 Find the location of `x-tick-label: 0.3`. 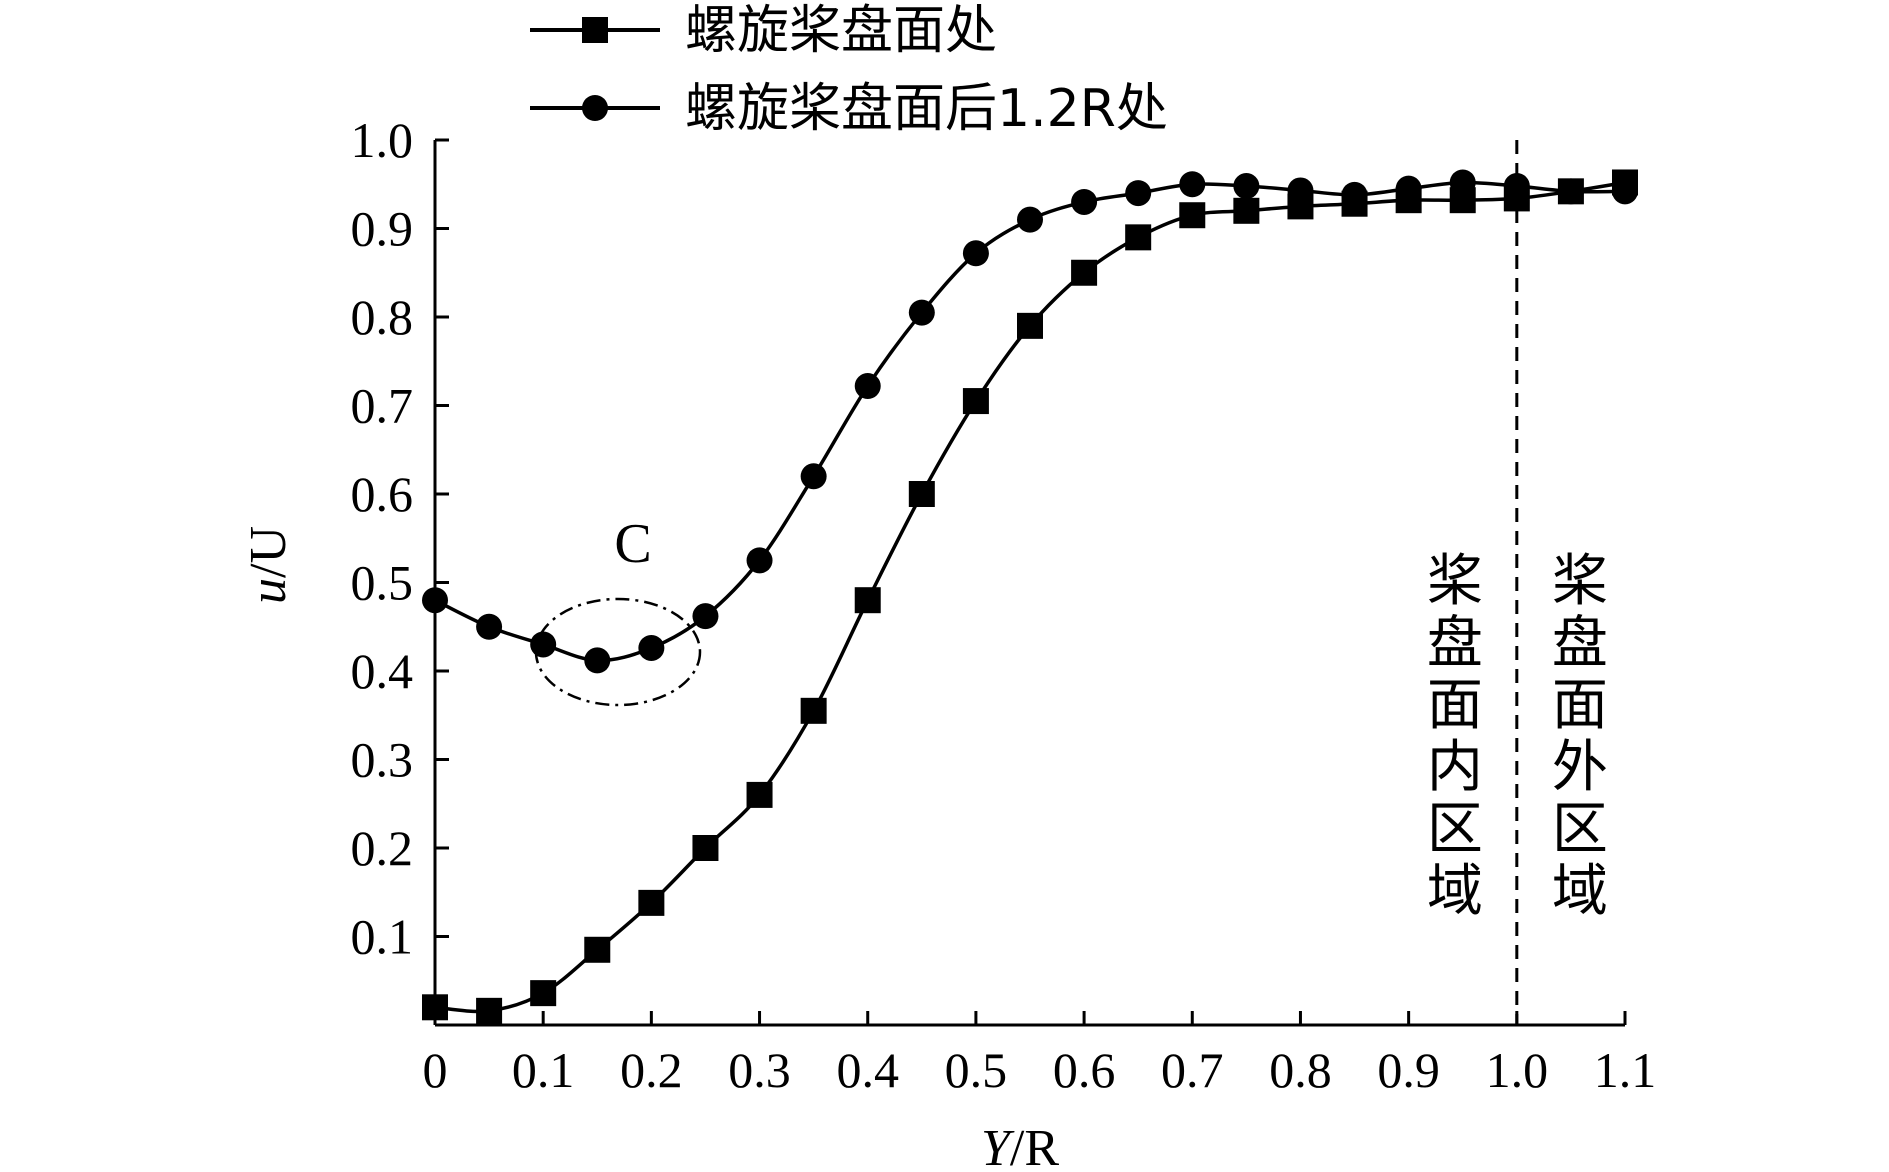

x-tick-label: 0.3 is located at coordinates (759, 1070).